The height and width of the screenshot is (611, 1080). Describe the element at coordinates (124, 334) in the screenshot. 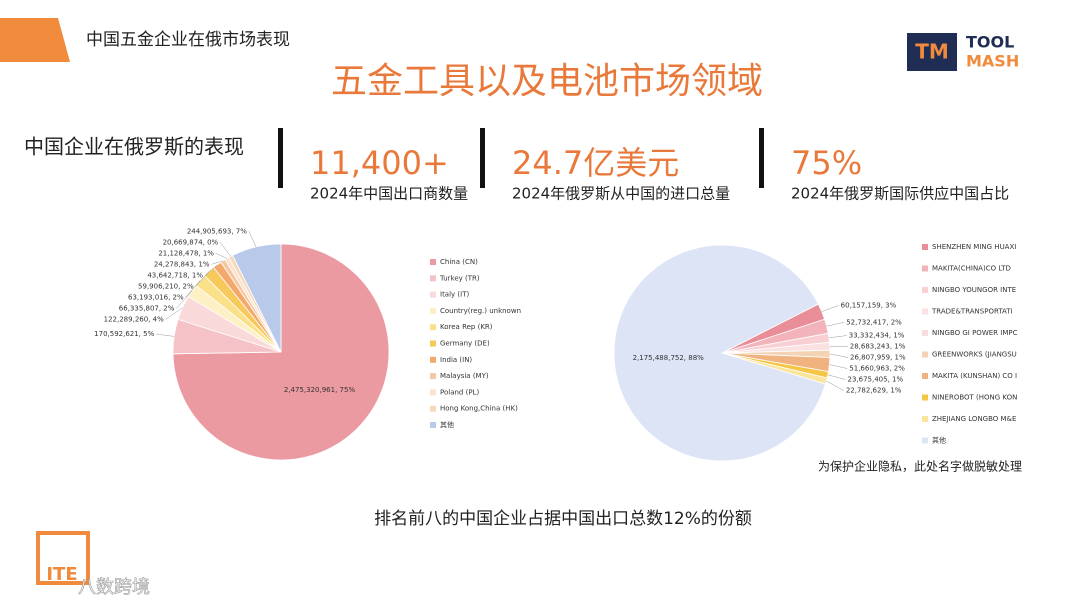

I see `value-label: 170,592,621, 5%` at that location.